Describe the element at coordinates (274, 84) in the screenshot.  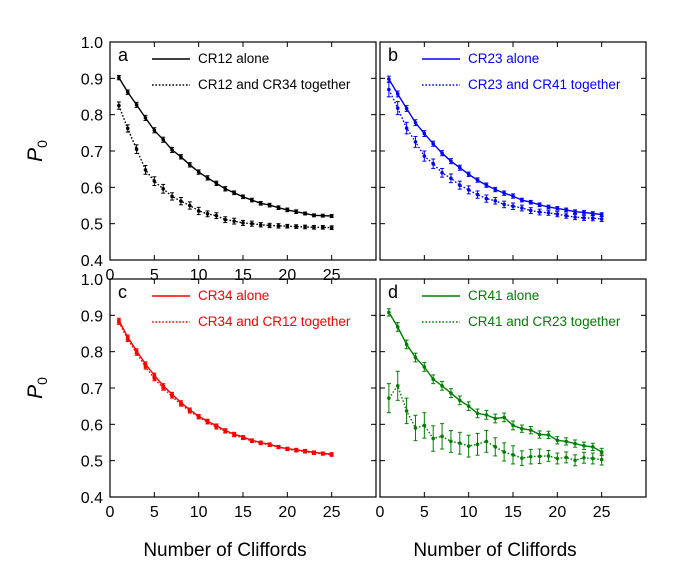
I see `legend-label: CR12 and CR34 together` at that location.